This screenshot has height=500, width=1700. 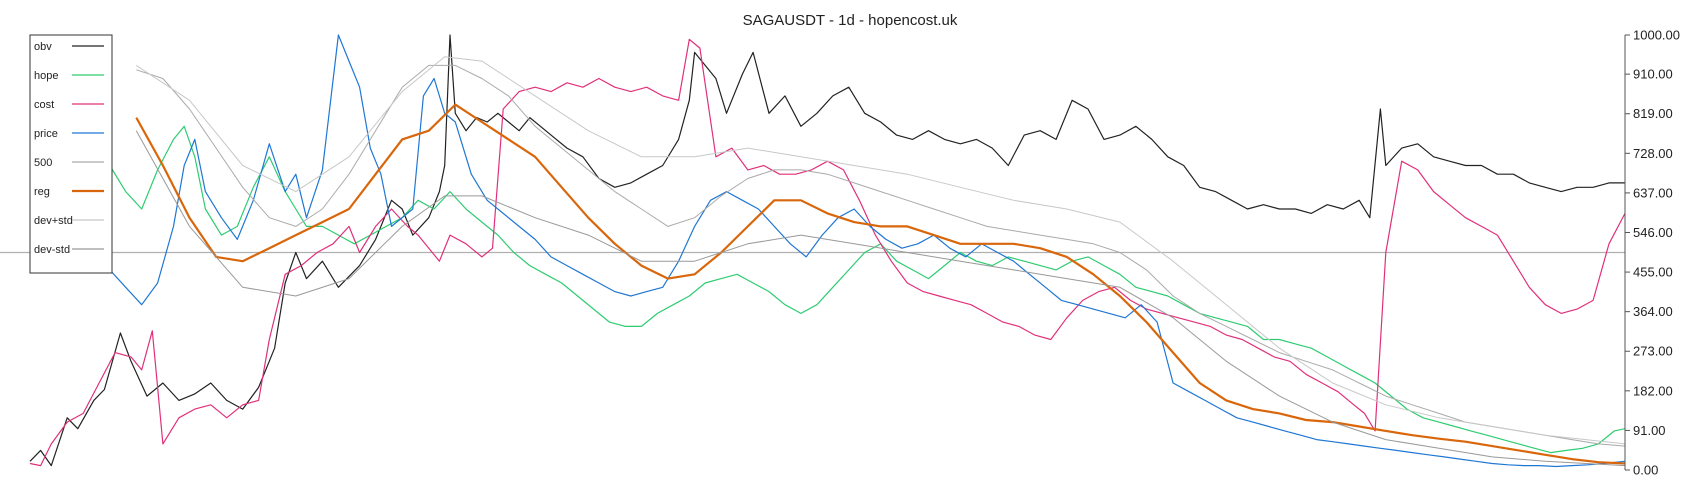 What do you see at coordinates (1645, 470) in the screenshot?
I see `y-tick-label: 0.00` at bounding box center [1645, 470].